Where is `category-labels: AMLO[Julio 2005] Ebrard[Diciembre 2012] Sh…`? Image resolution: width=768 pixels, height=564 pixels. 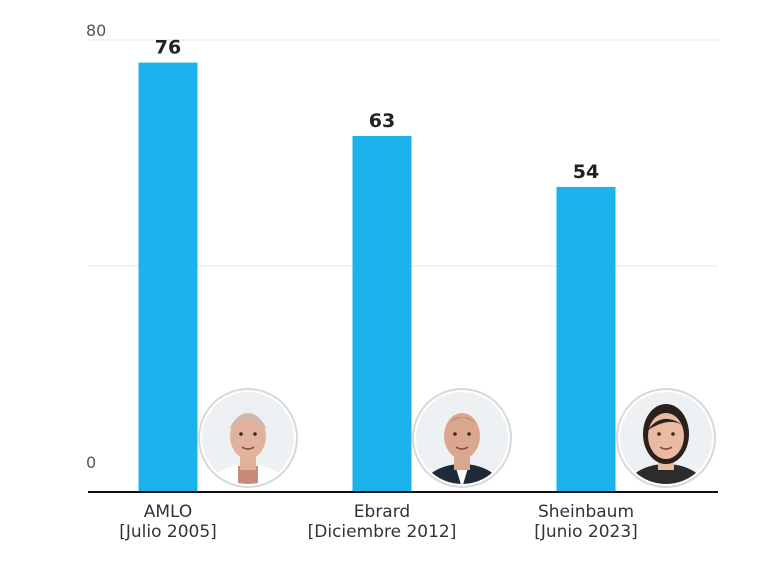
category-labels: AMLO[Julio 2005] Ebrard[Diciembre 2012] Sh… is located at coordinates (378, 522).